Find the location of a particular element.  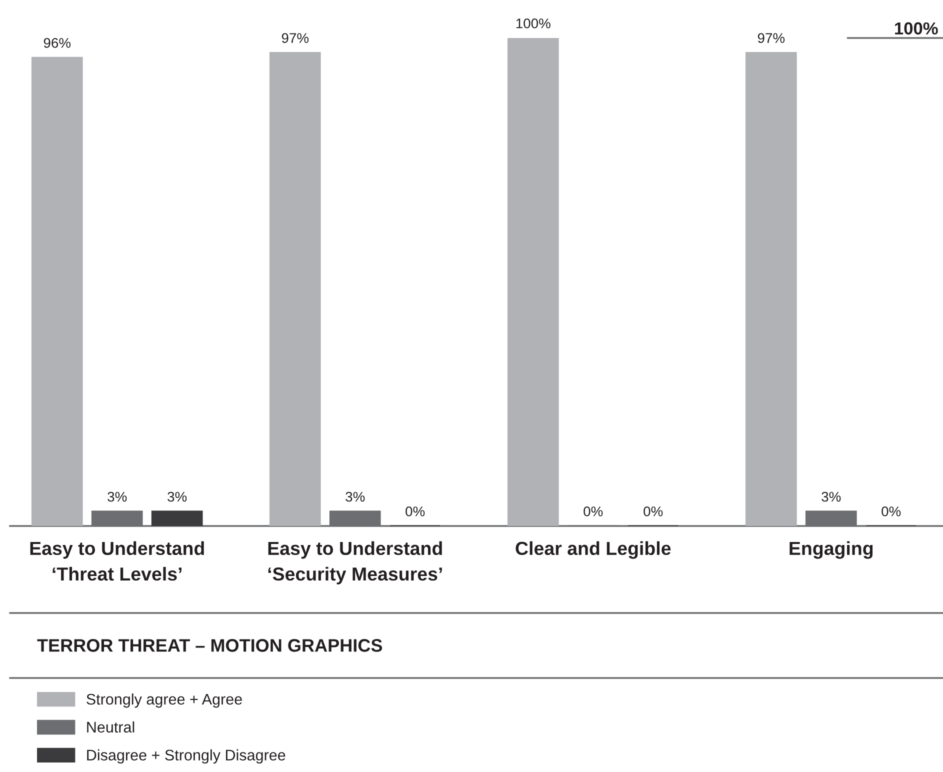

legend-label: Neutral is located at coordinates (110, 727).